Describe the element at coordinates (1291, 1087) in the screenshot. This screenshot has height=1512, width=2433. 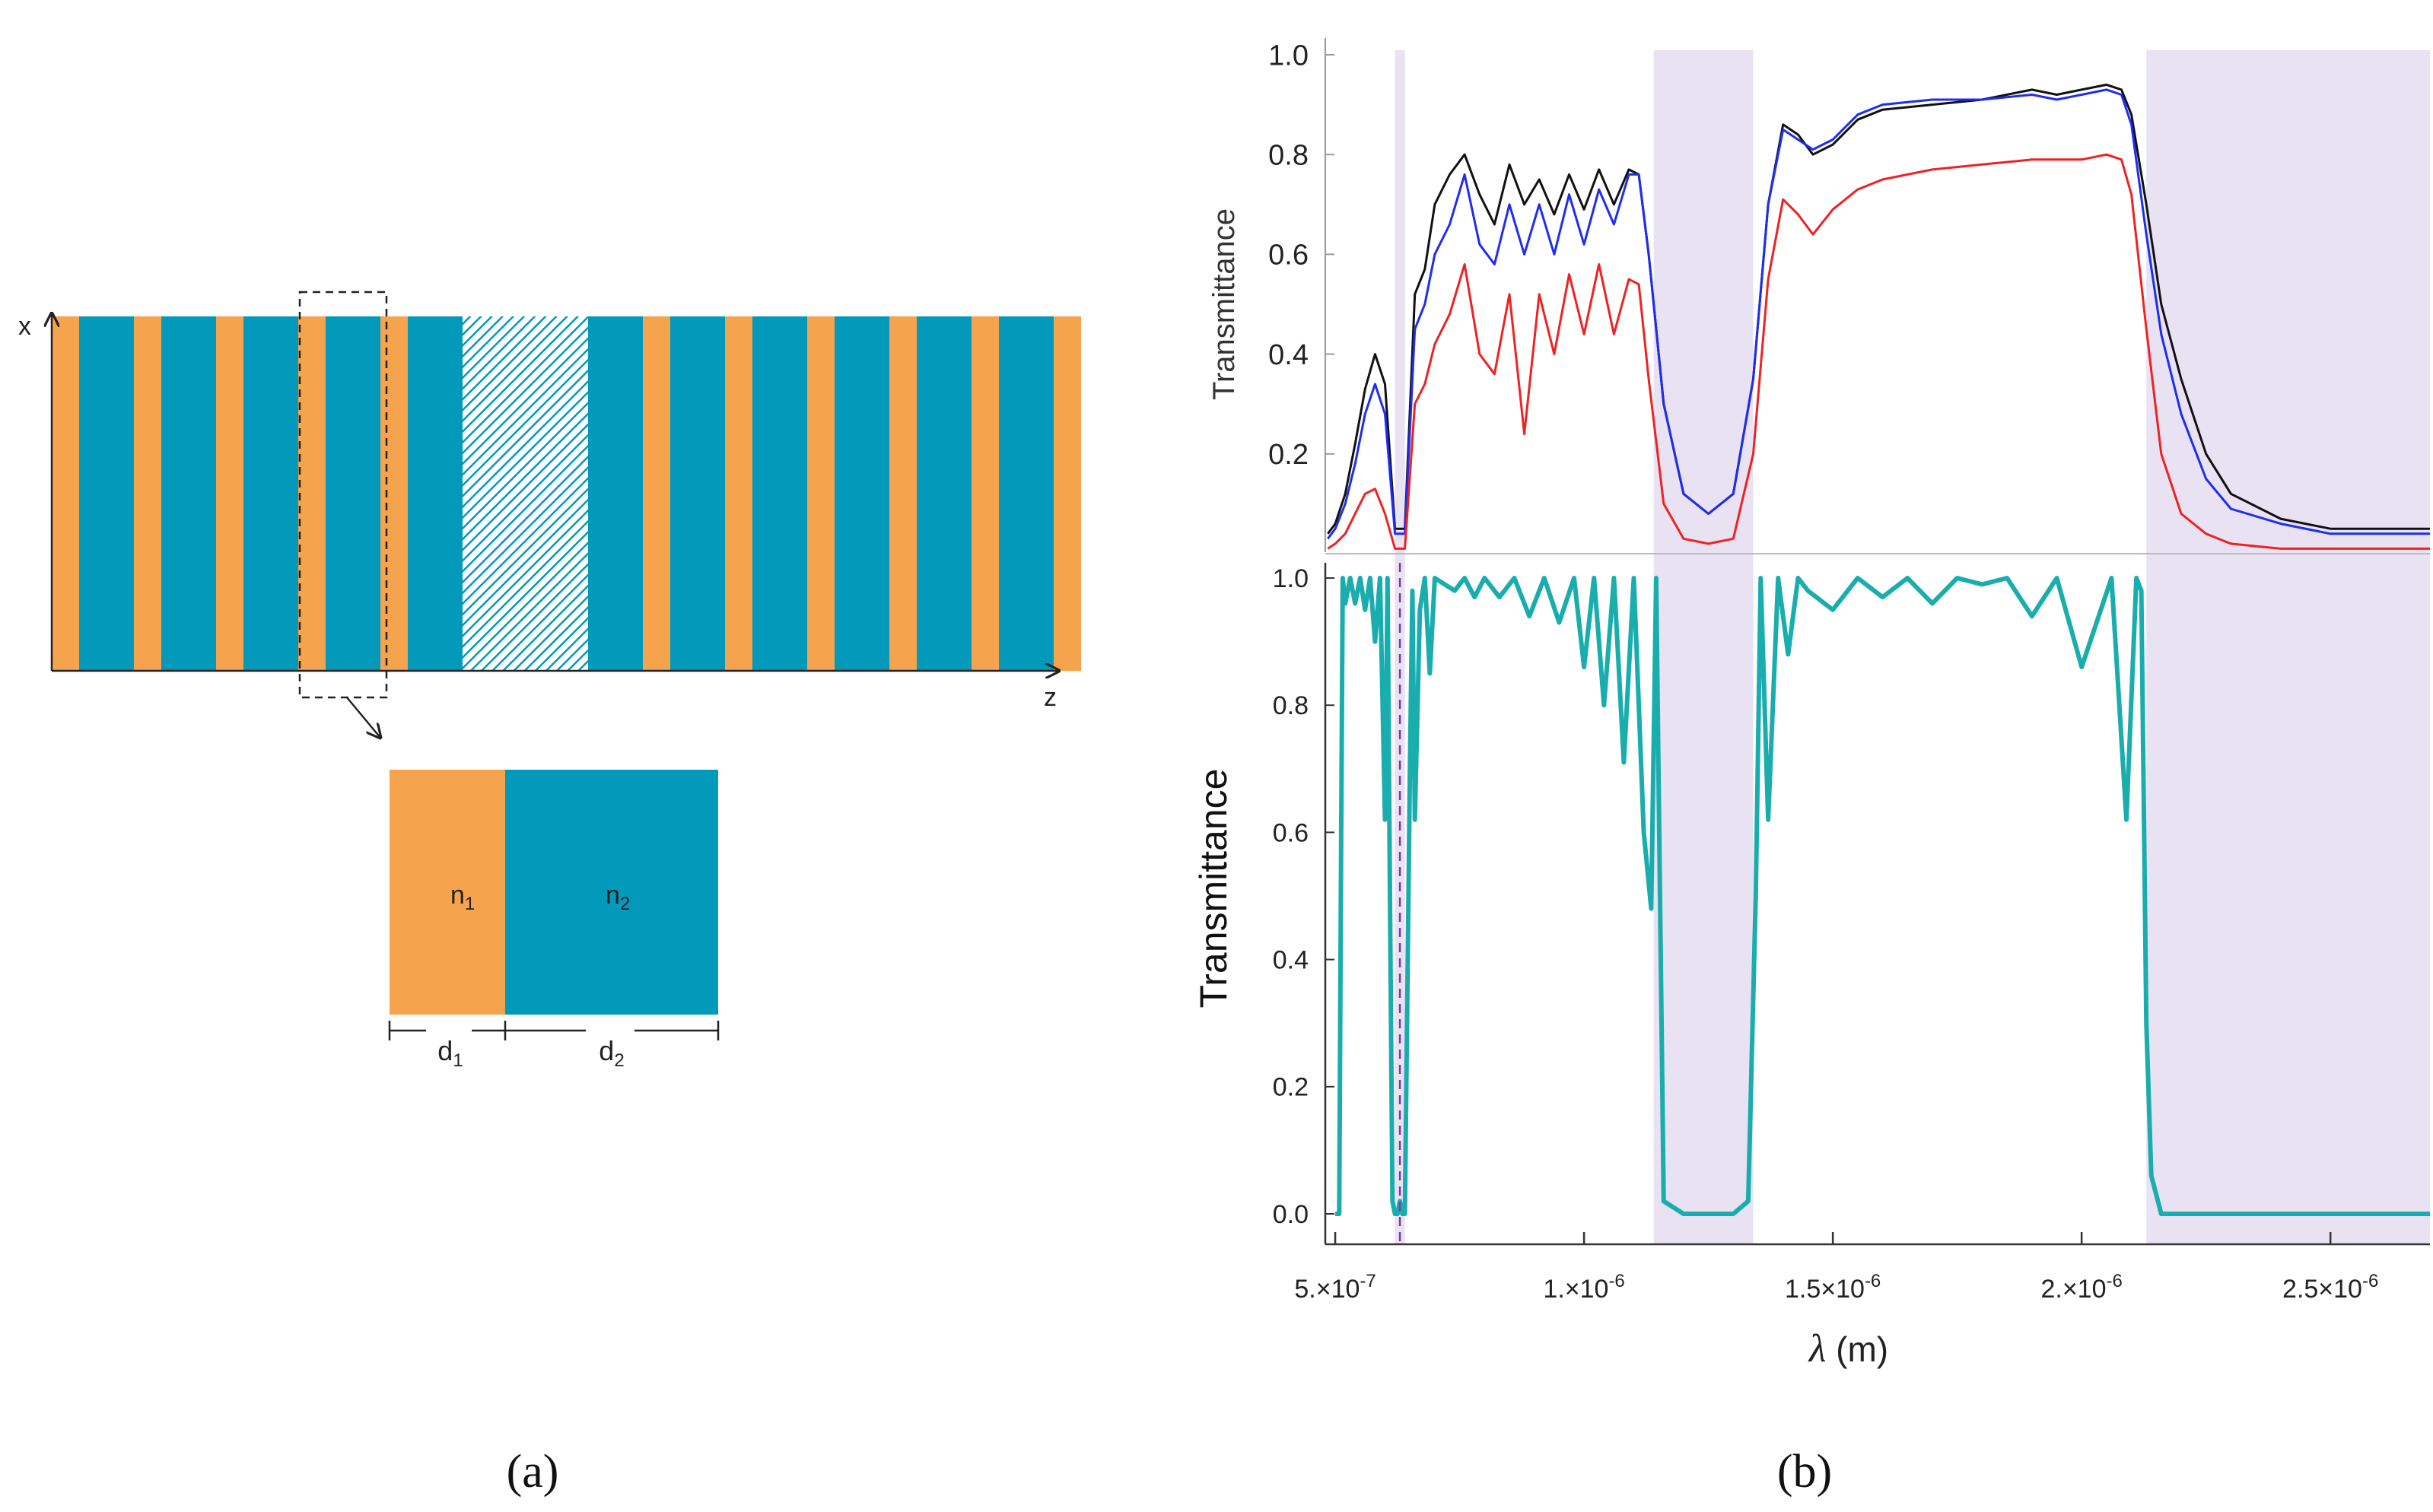
I see `bottom-ytick-label-0.2: 0.2` at that location.